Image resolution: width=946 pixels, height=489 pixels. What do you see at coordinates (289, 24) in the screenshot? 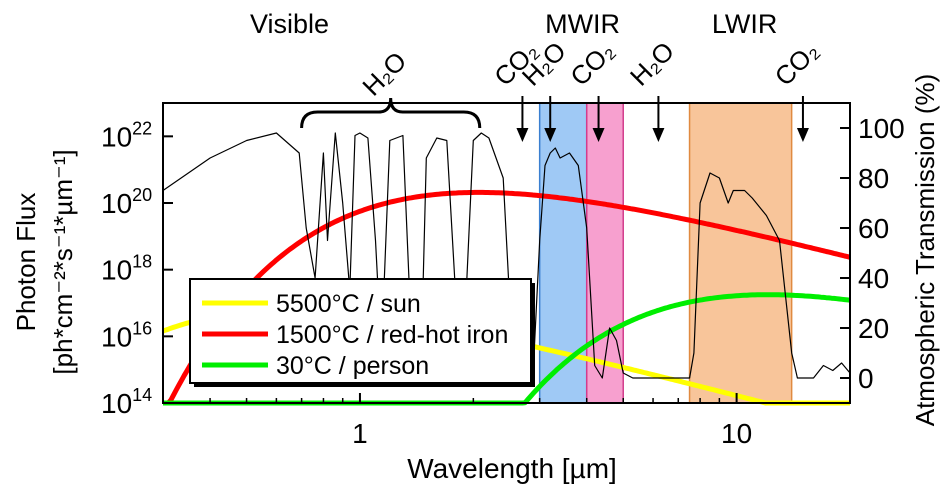
I see `band-label-0: Visible` at bounding box center [289, 24].